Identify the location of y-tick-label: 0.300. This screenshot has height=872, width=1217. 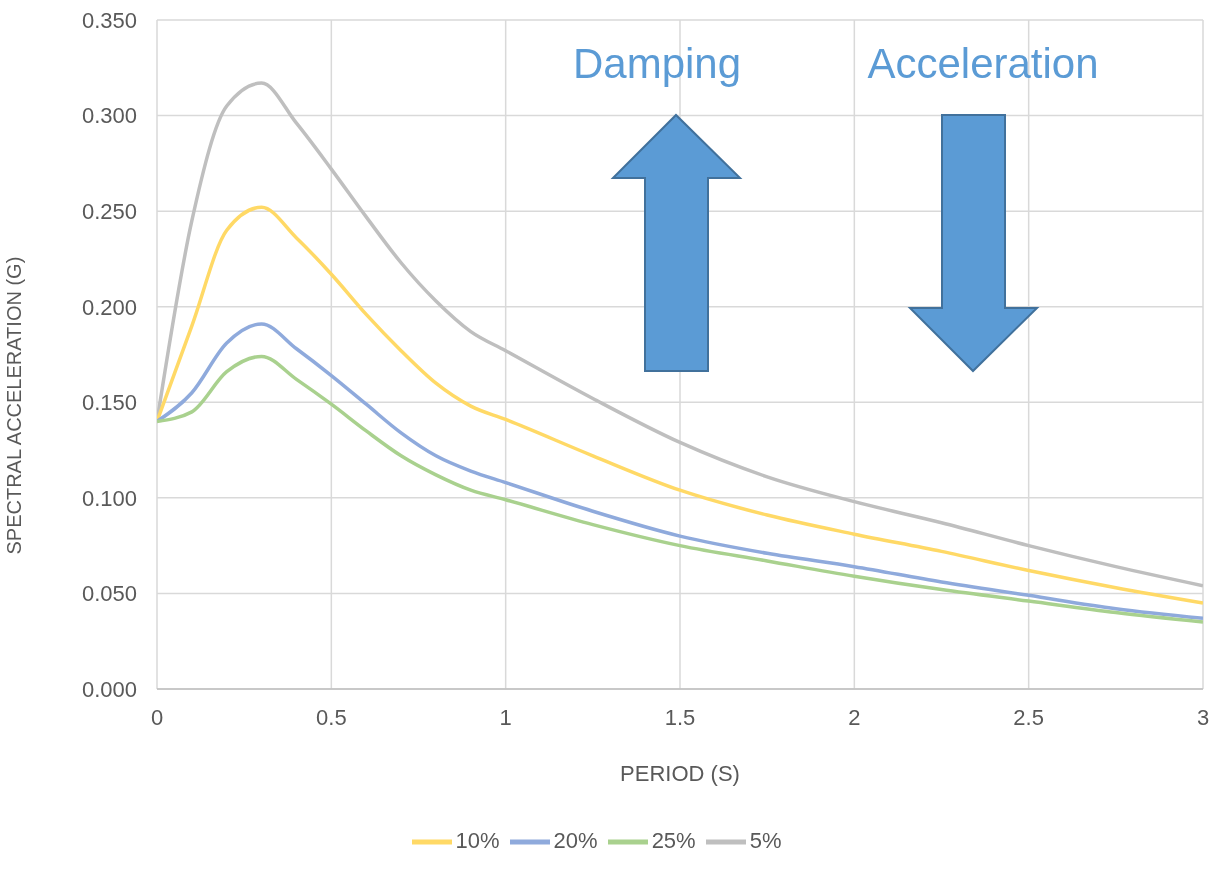
(109, 116).